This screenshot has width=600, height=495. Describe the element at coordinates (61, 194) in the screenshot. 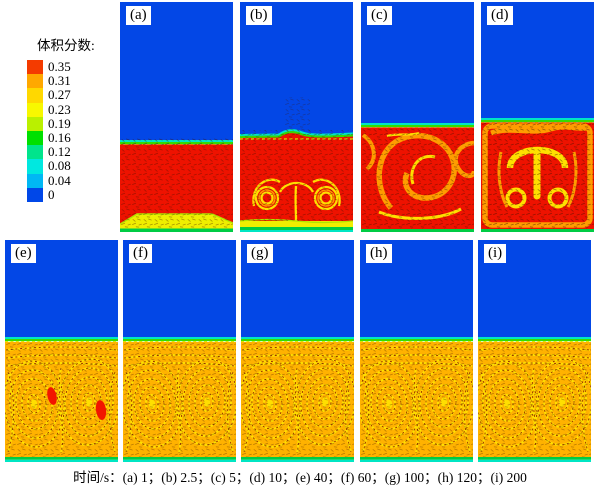

I see `legend-entry: 0` at that location.